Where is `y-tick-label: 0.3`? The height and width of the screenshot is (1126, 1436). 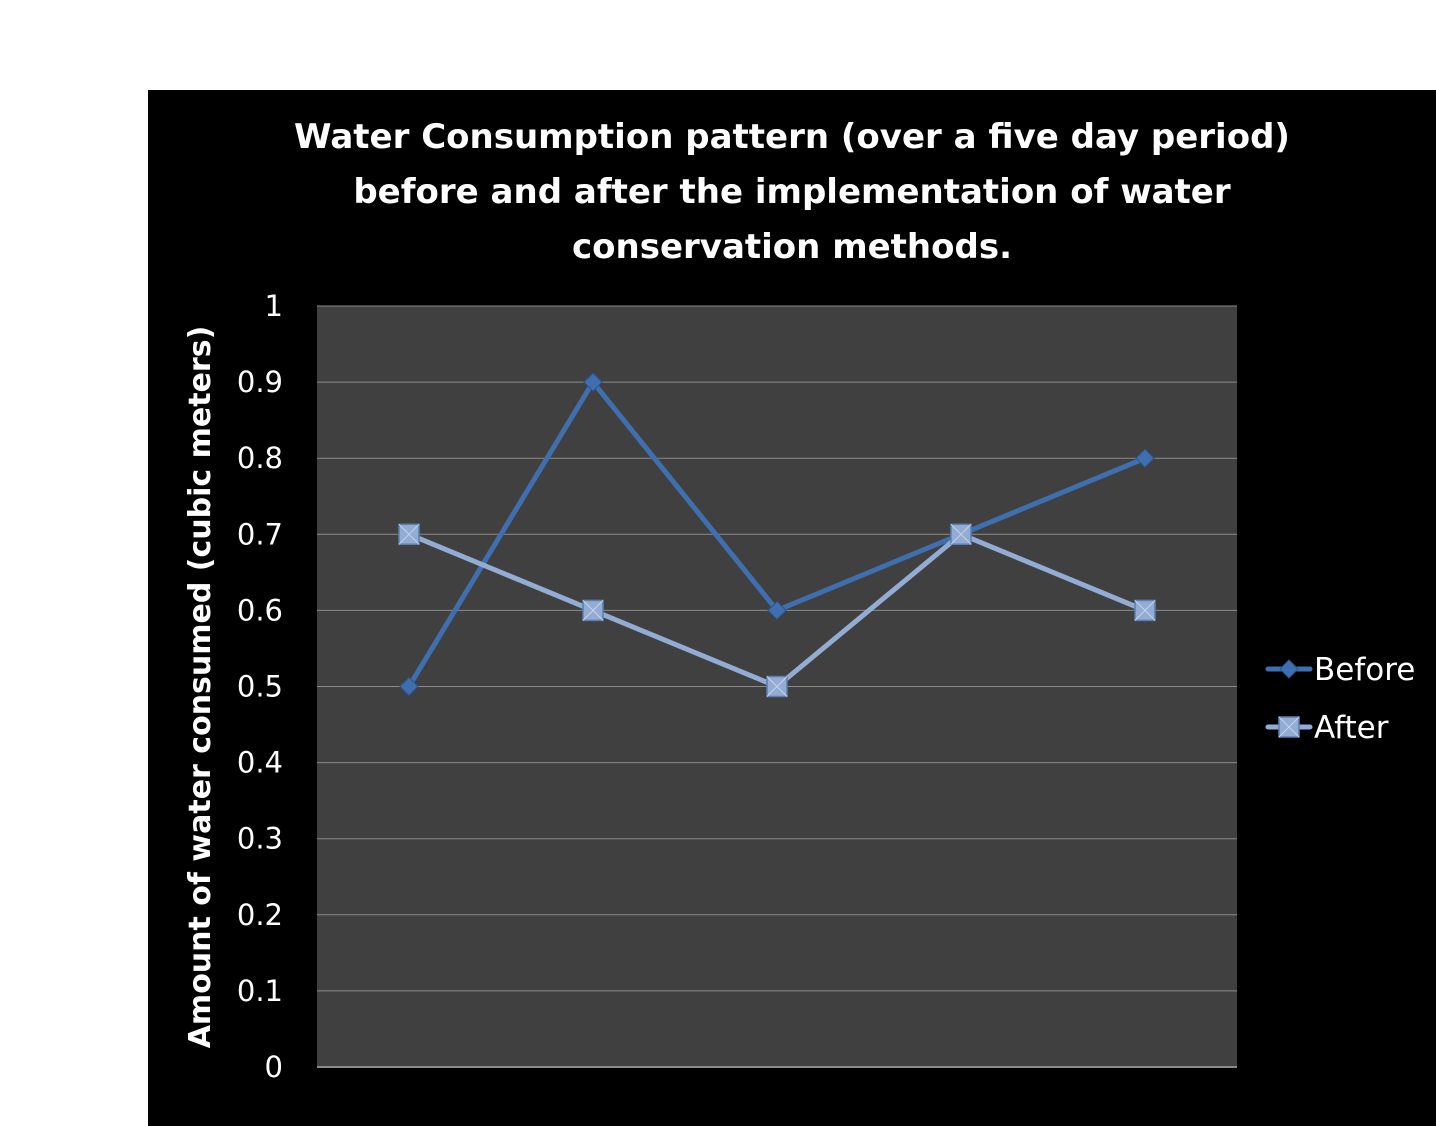
y-tick-label: 0.3 is located at coordinates (260, 839).